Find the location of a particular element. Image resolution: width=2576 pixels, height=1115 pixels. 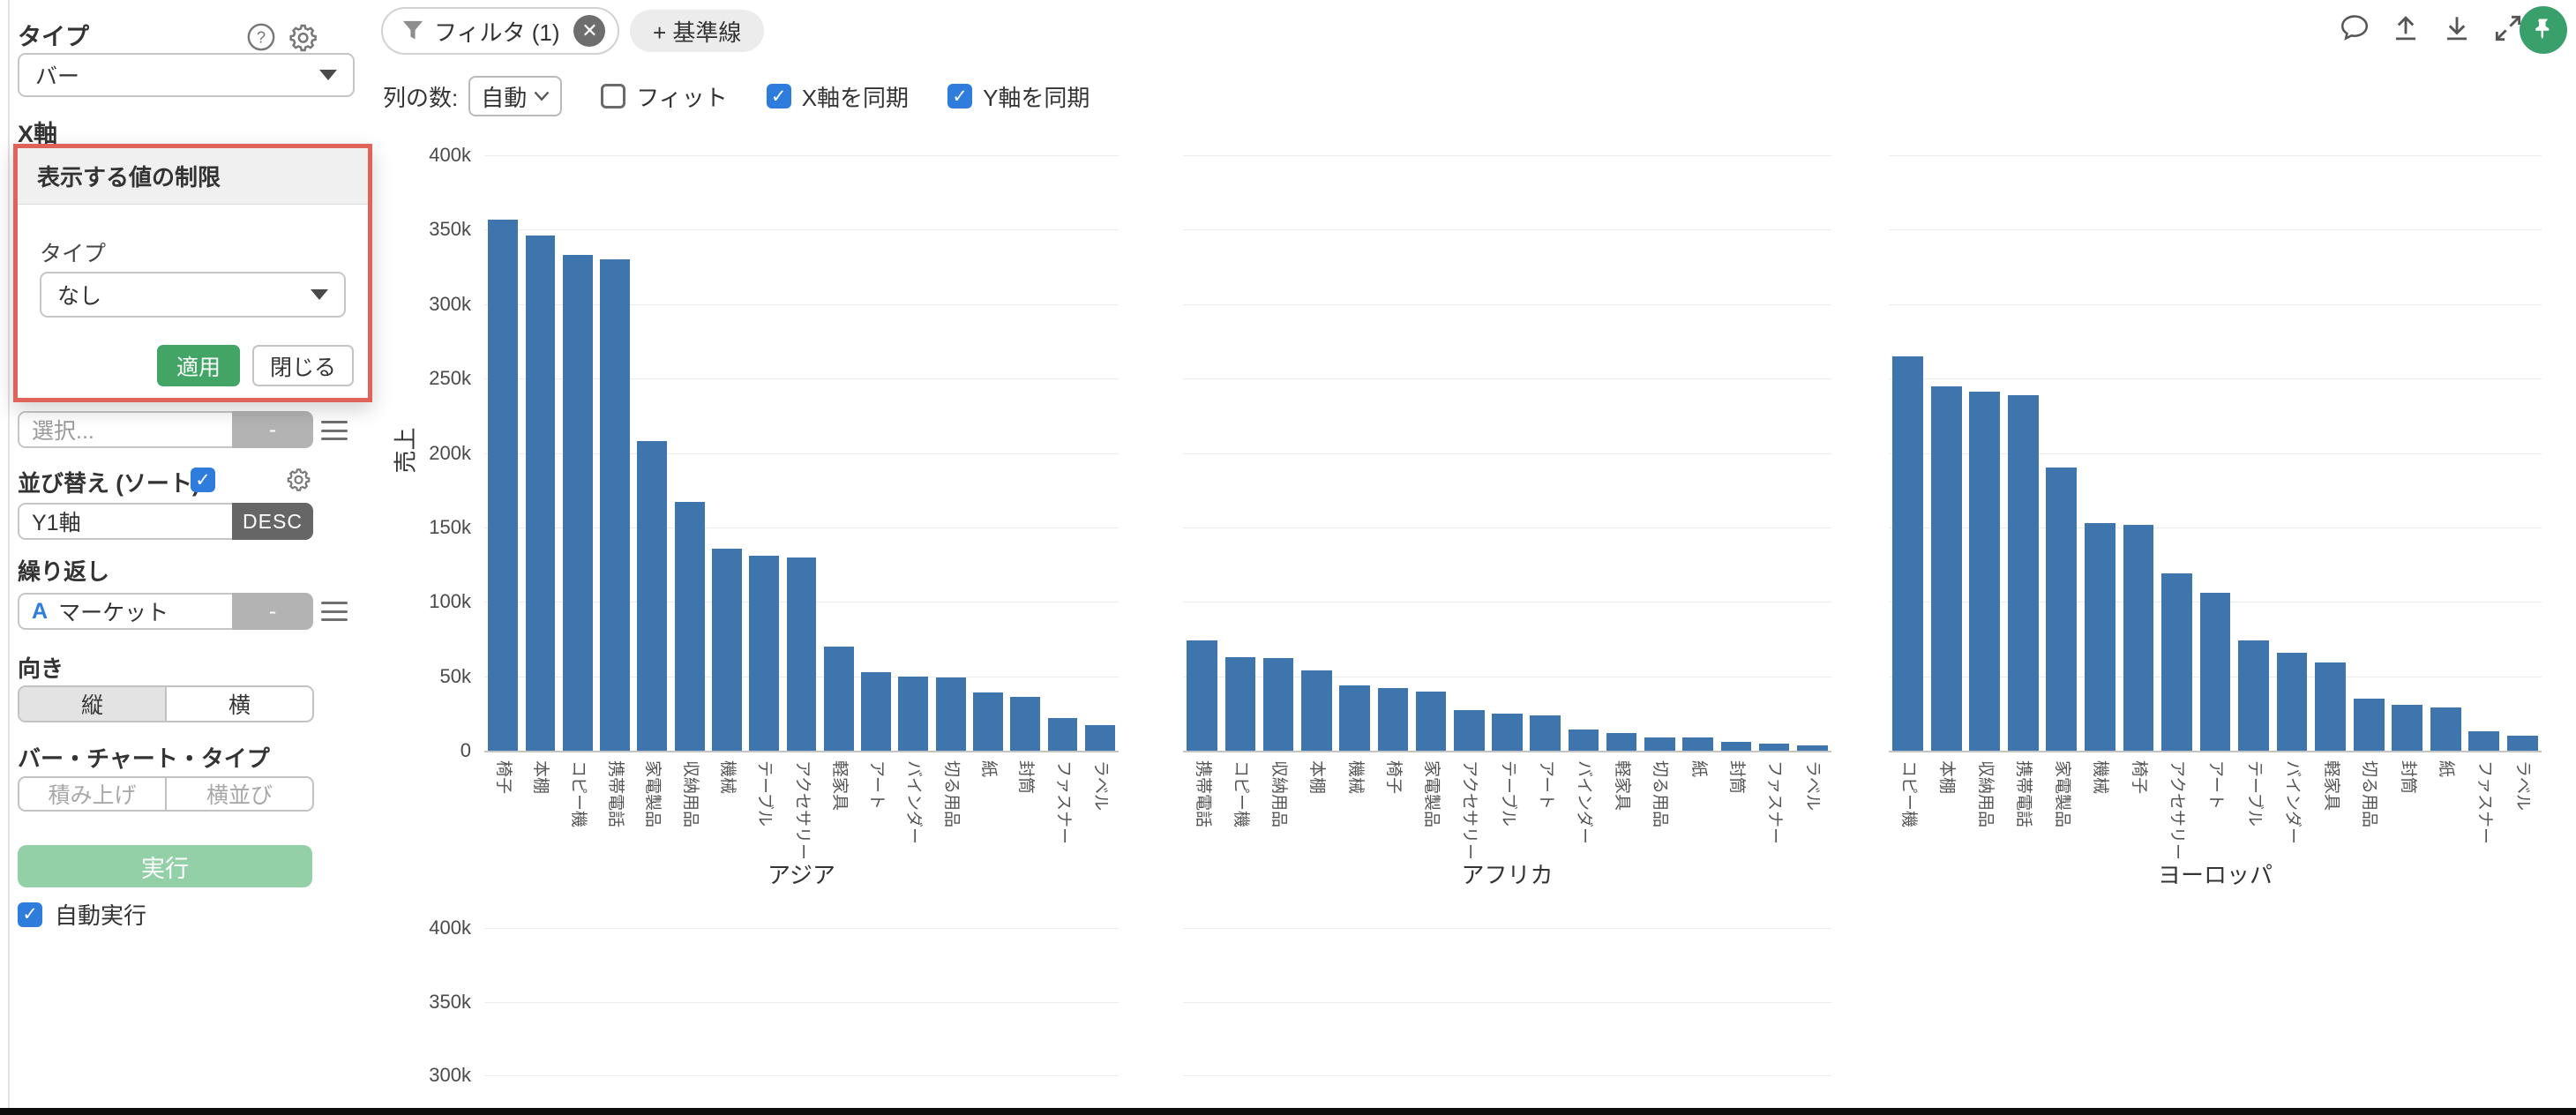

sync-y-option: ✓ Y軸を同期 is located at coordinates (1019, 97).